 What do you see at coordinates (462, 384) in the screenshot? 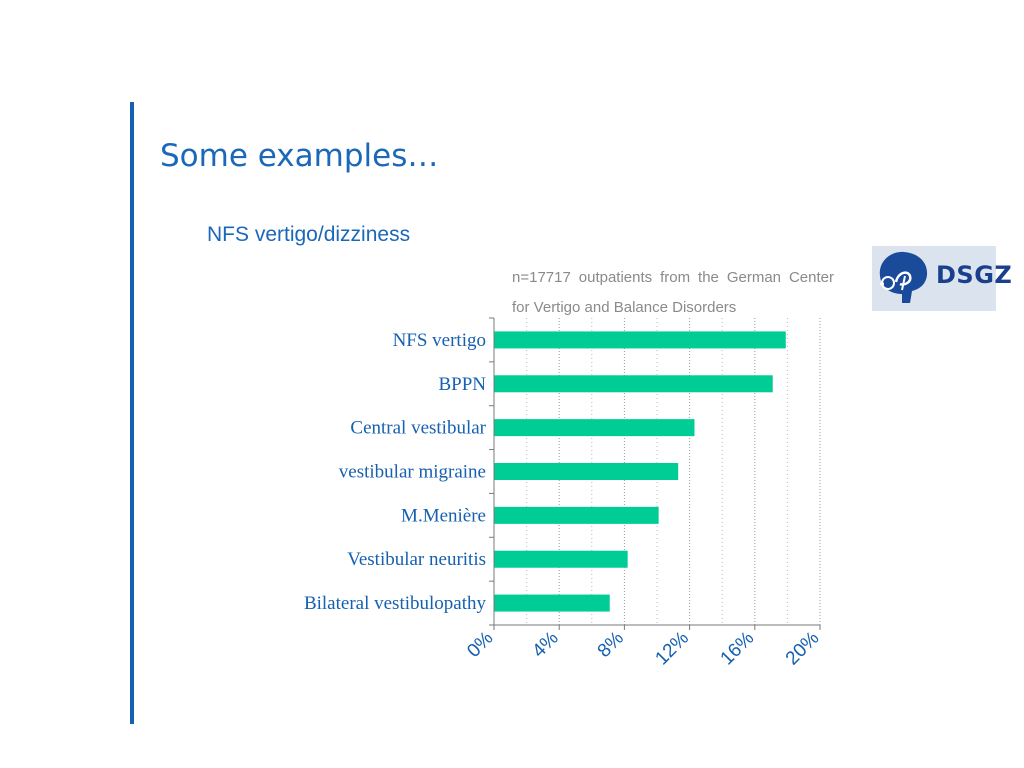
I see `category-label: BPPN` at bounding box center [462, 384].